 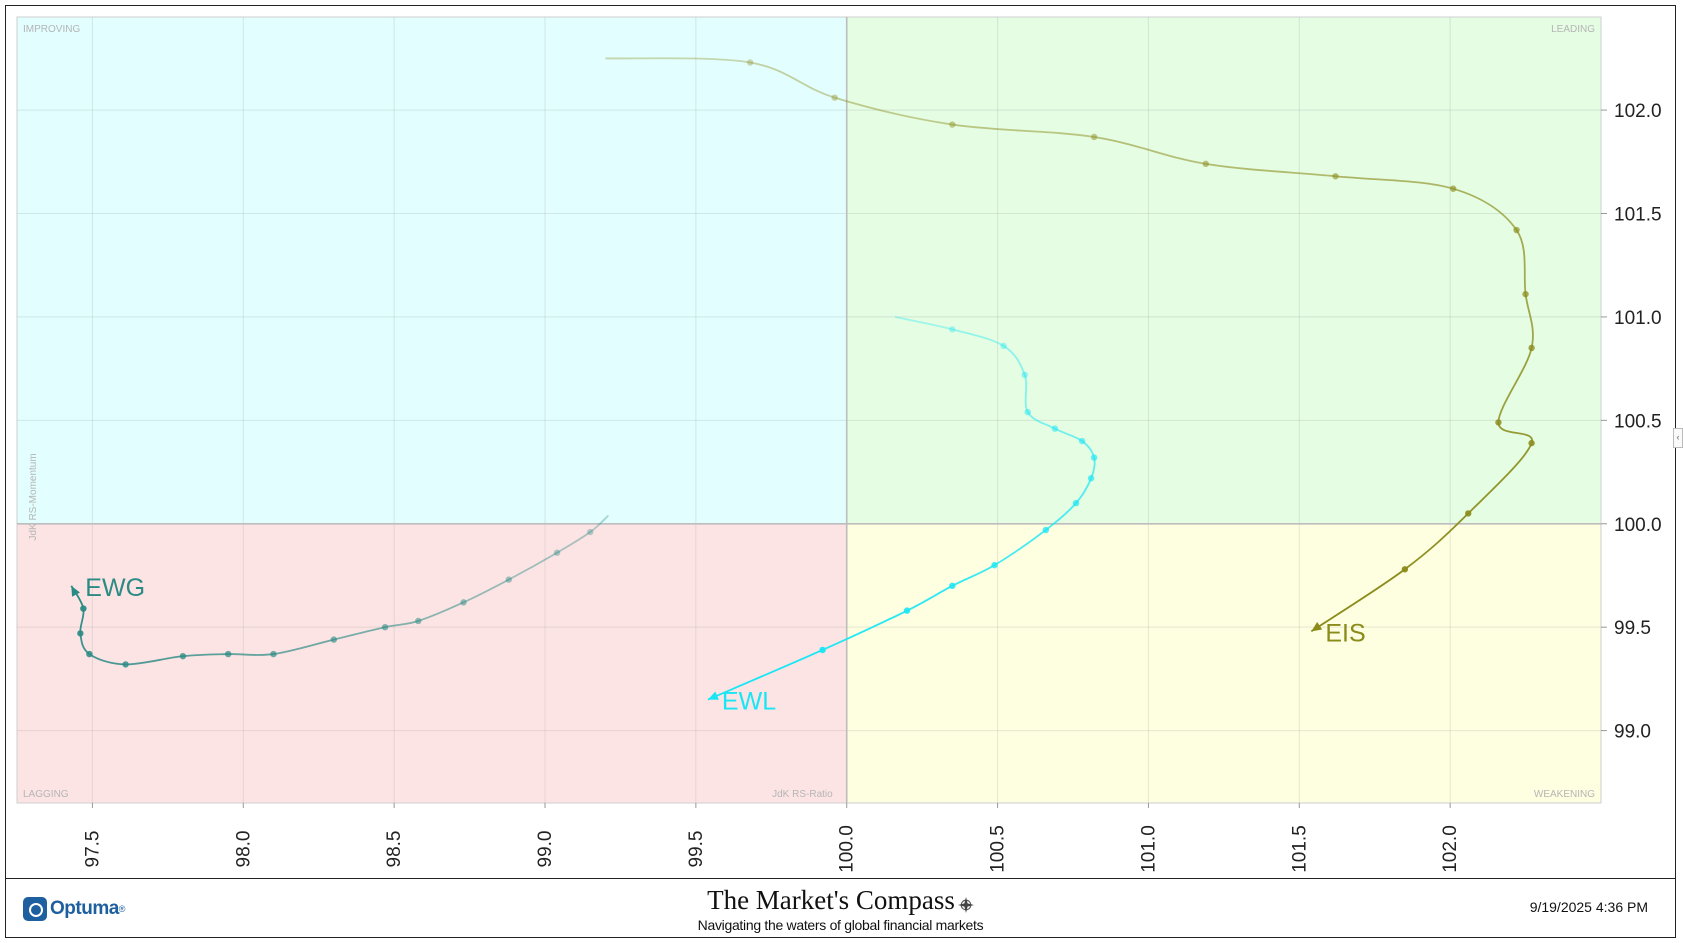 I want to click on x-tick-label: 102.0, so click(x=1450, y=849).